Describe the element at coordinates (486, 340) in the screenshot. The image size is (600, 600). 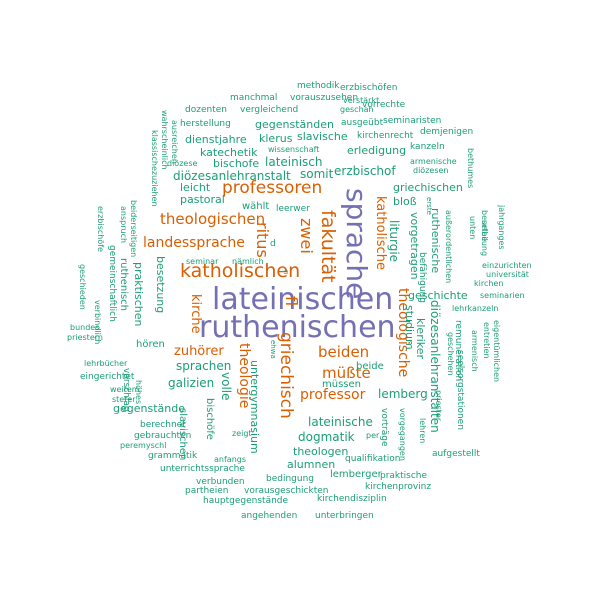
I see `cloud-word: entretien` at that location.